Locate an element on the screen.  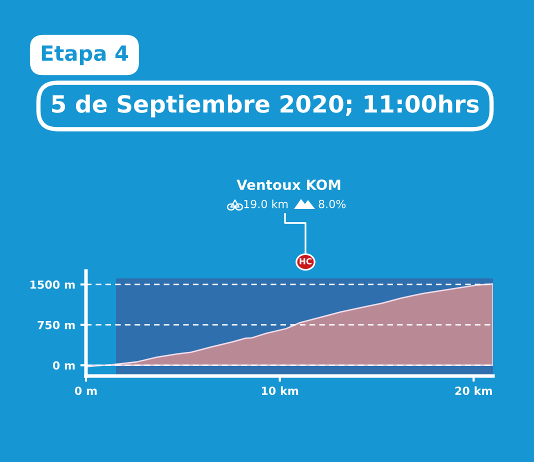
text: 19.0 km is located at coordinates (266, 204).